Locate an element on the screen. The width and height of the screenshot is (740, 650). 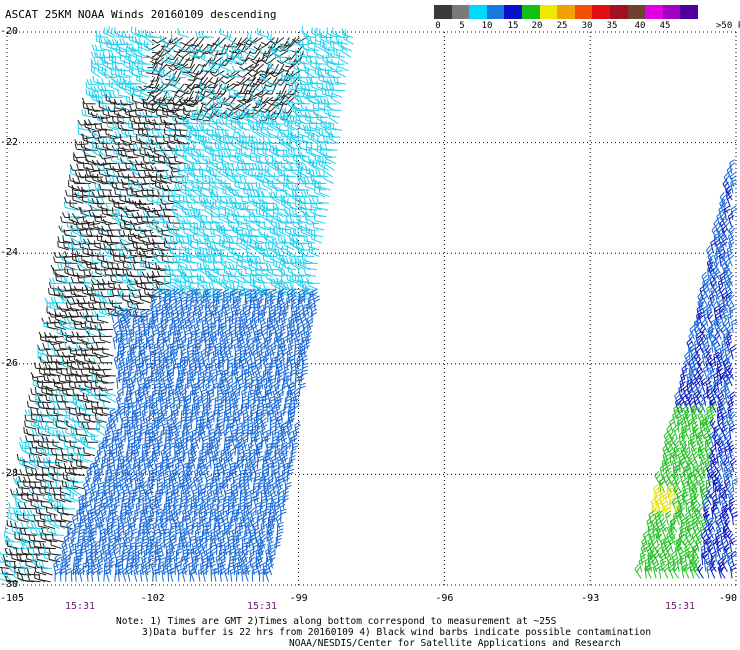
legend-label: 20 is located at coordinates (537, 26).